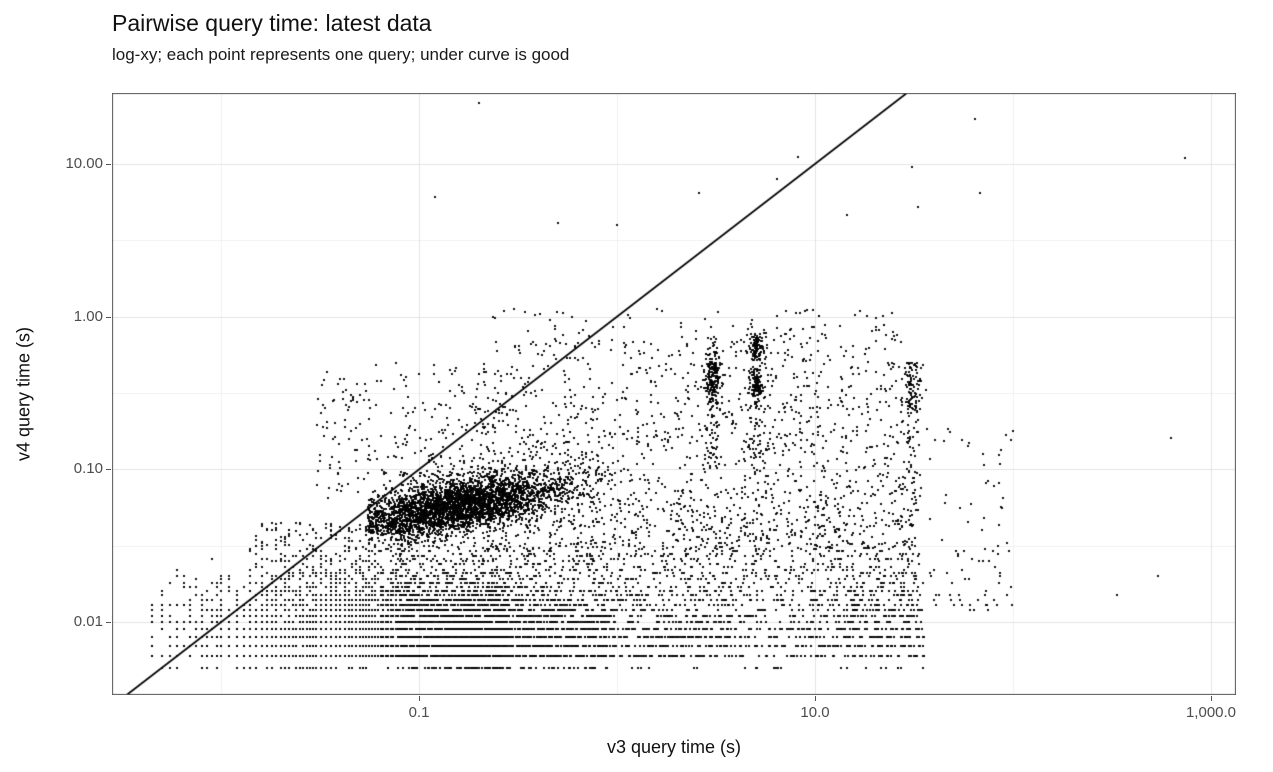  I want to click on x-axis-title: v3 query time (s), so click(674, 747).